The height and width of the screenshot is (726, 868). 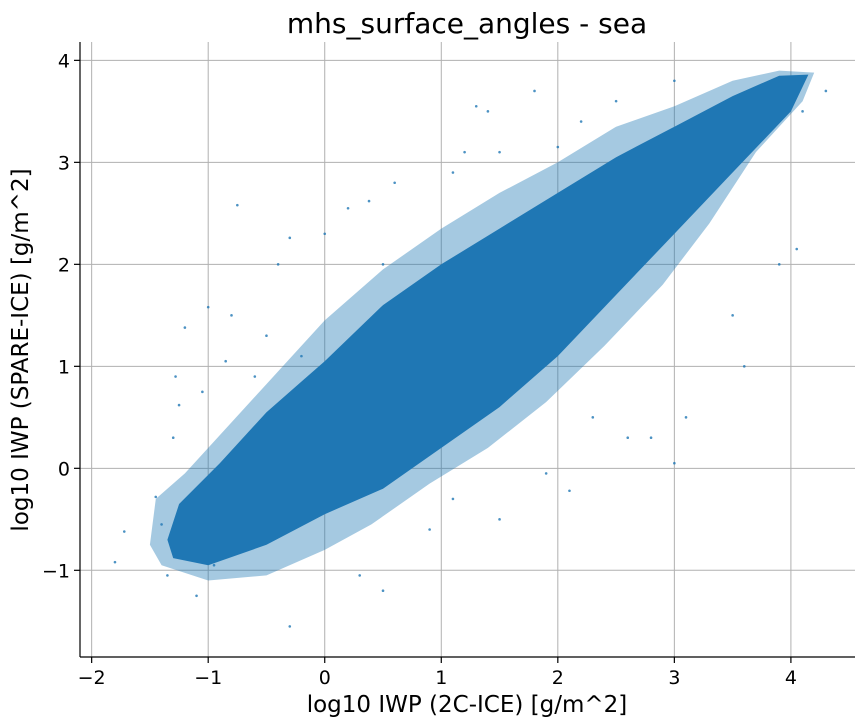 I want to click on x-tick-label: 1, so click(x=441, y=678).